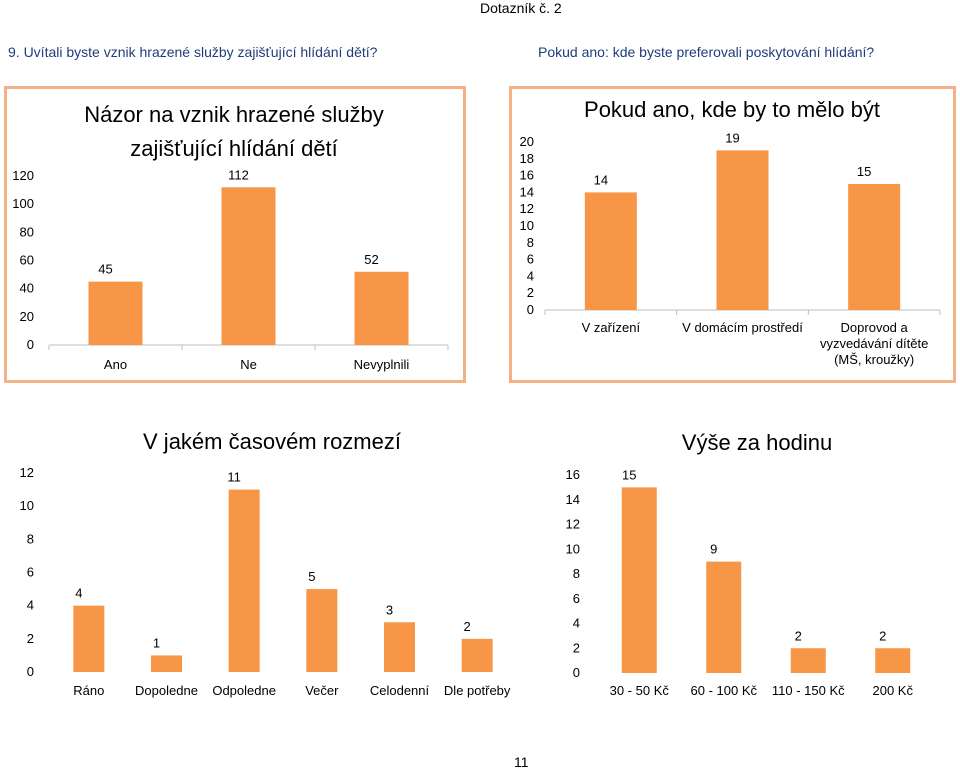 The height and width of the screenshot is (770, 960). Describe the element at coordinates (874, 359) in the screenshot. I see `chart-2-category-label: (MŠ, kroužky)` at that location.